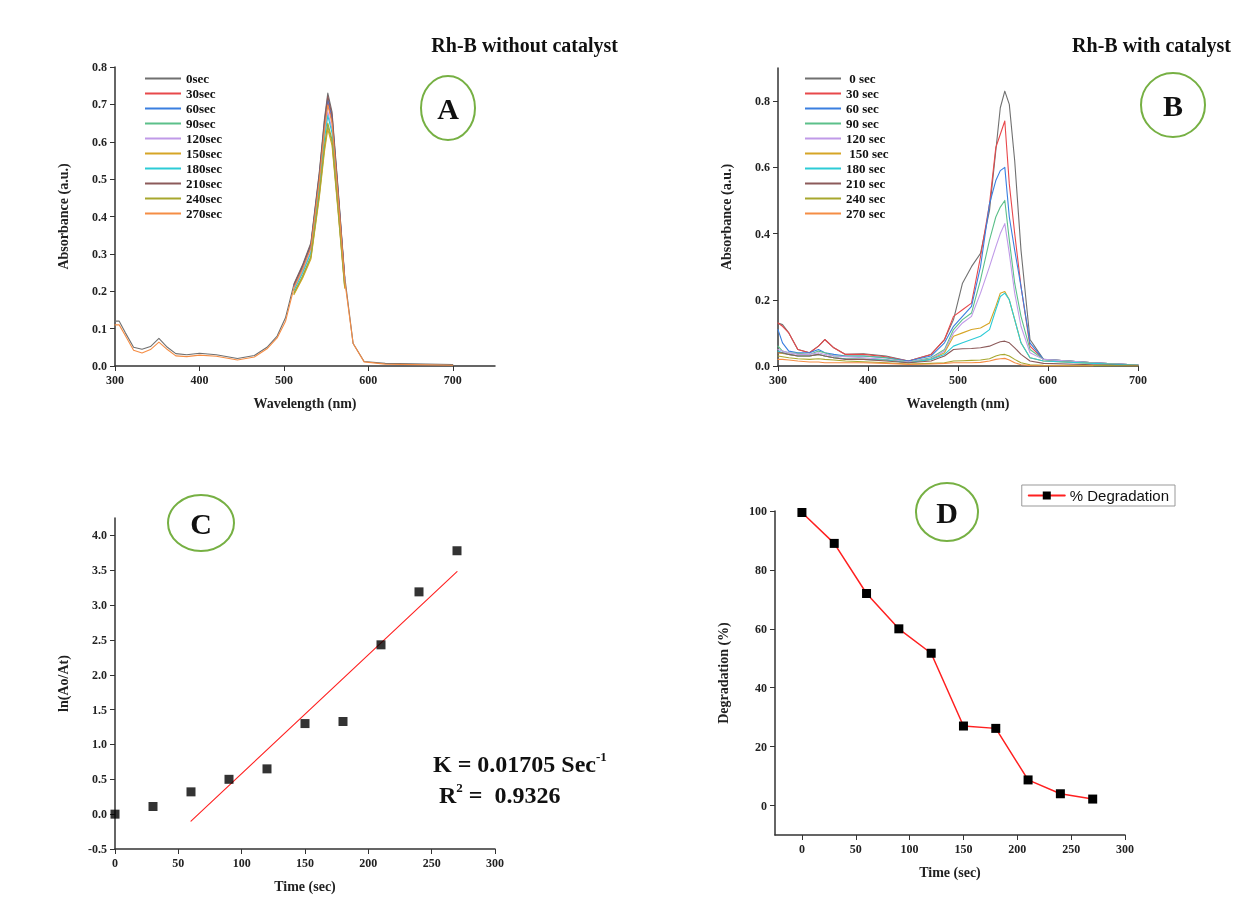 The image size is (1233, 898). What do you see at coordinates (863, 93) in the screenshot?
I see `legend-label: 30 sec` at bounding box center [863, 93].